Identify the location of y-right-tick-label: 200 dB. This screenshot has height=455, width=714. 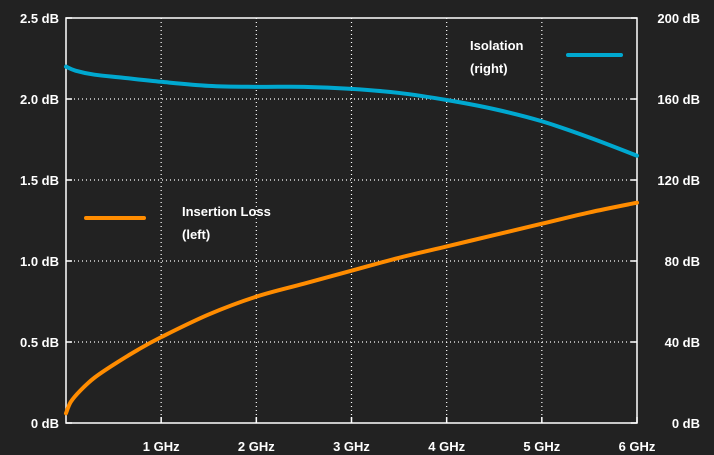
(678, 18).